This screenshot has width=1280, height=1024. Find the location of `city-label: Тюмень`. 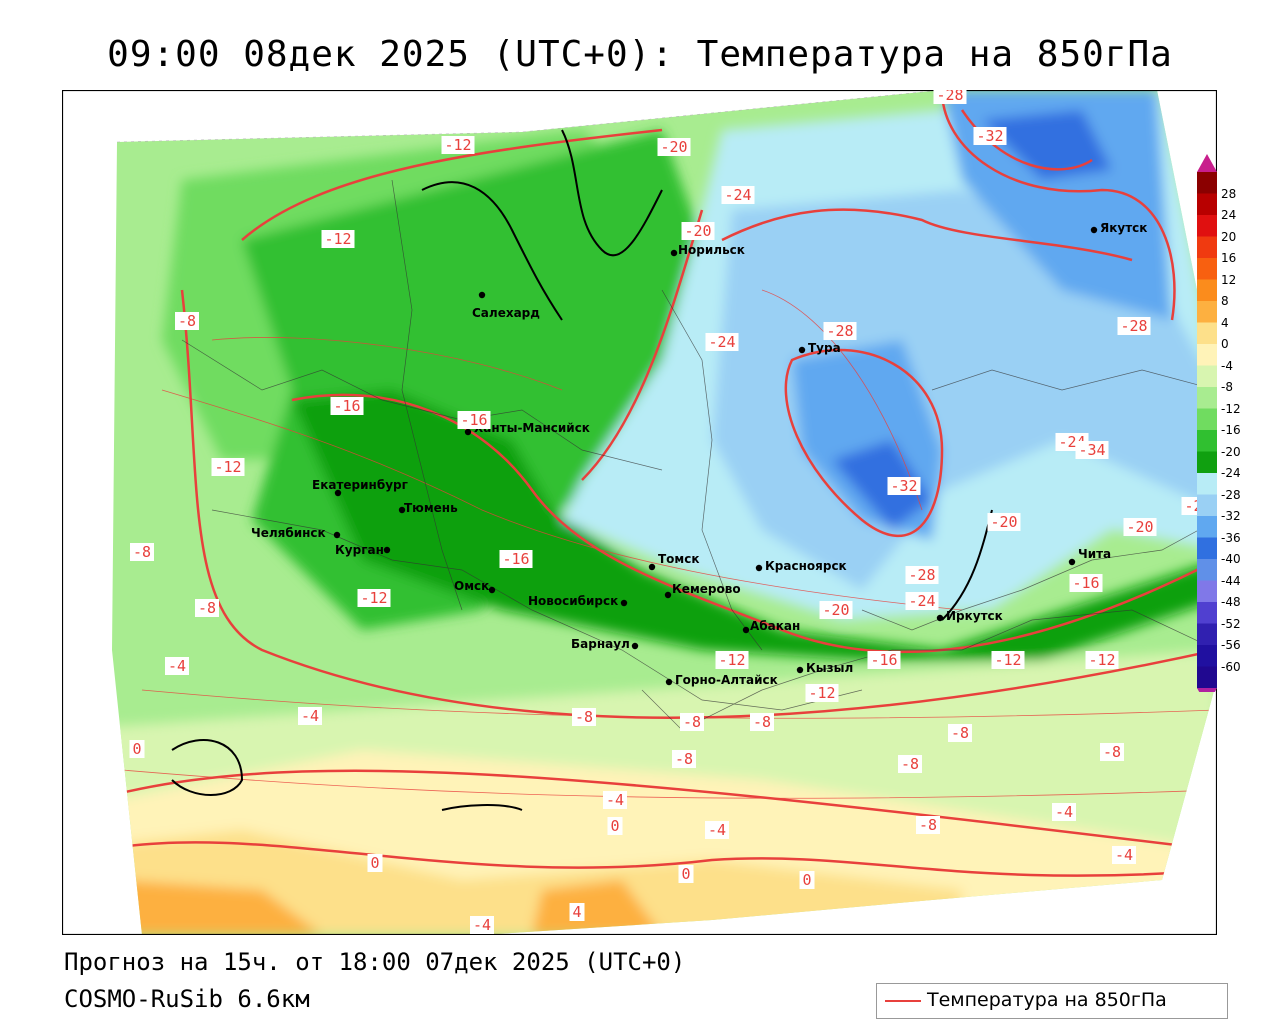

city-label: Тюмень is located at coordinates (431, 508).